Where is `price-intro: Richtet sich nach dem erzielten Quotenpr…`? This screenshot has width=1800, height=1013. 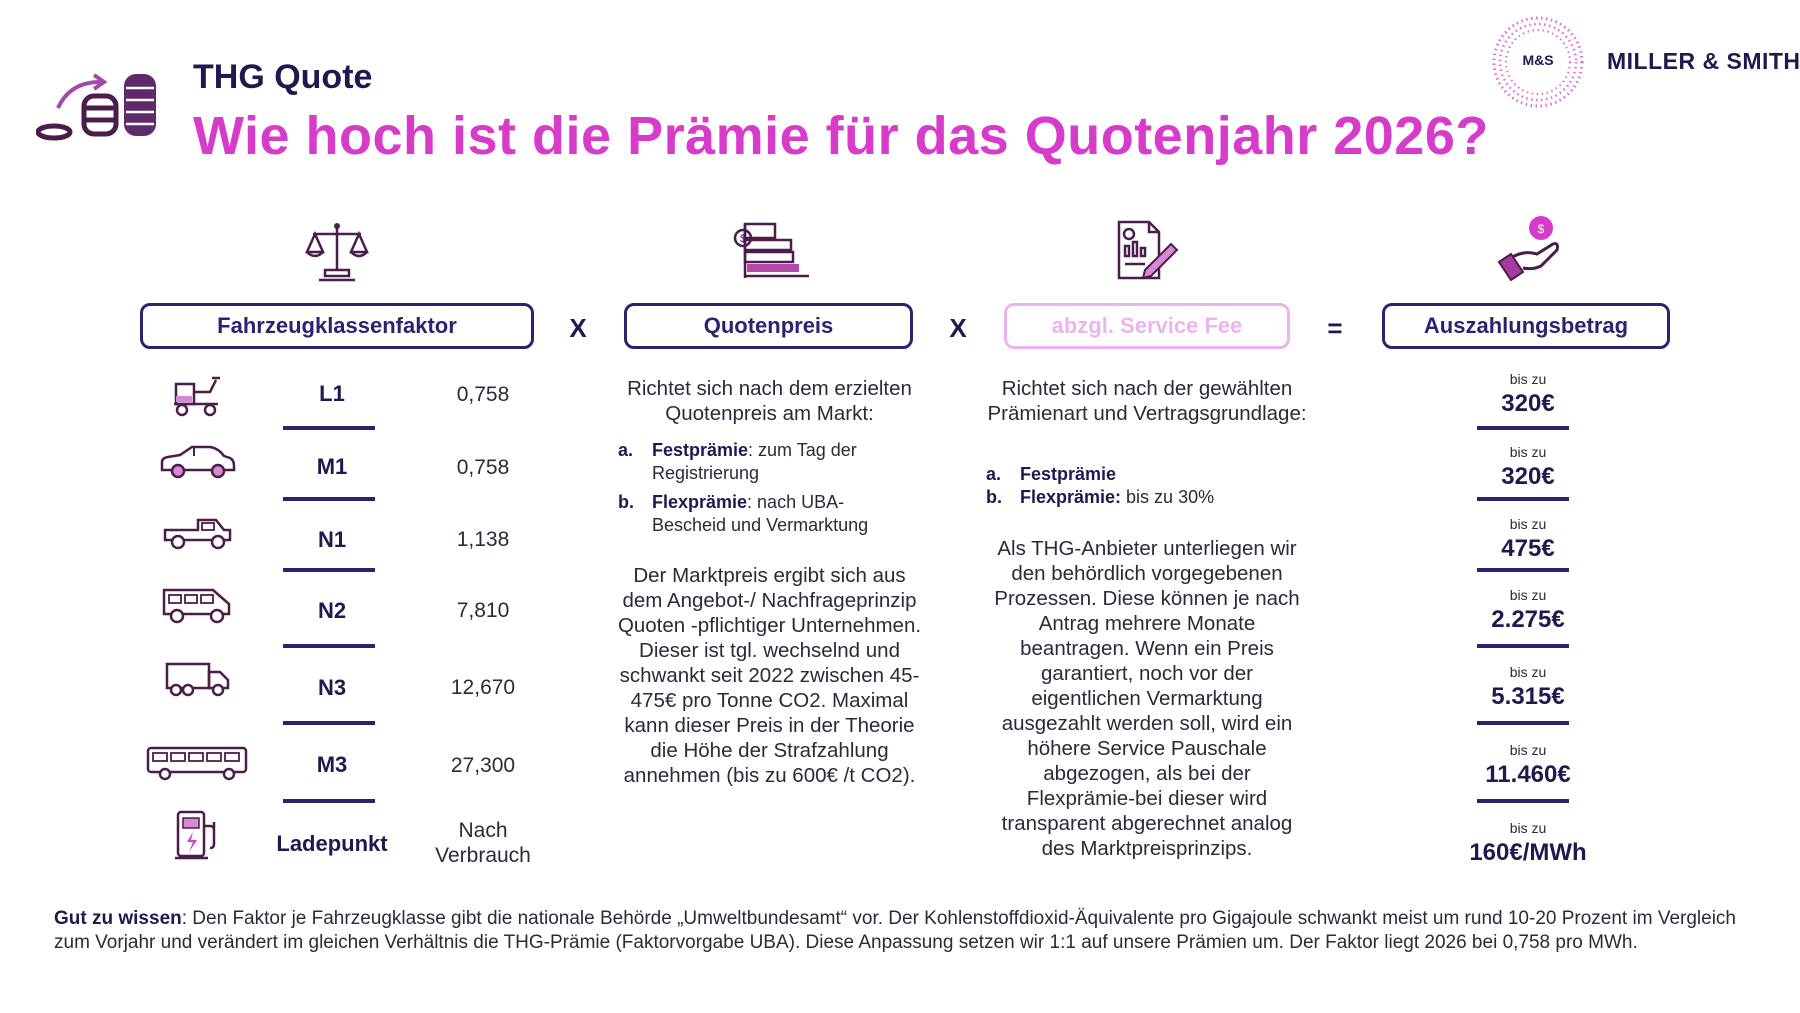 price-intro: Richtet sich nach dem erzielten Quotenpr… is located at coordinates (769, 401).